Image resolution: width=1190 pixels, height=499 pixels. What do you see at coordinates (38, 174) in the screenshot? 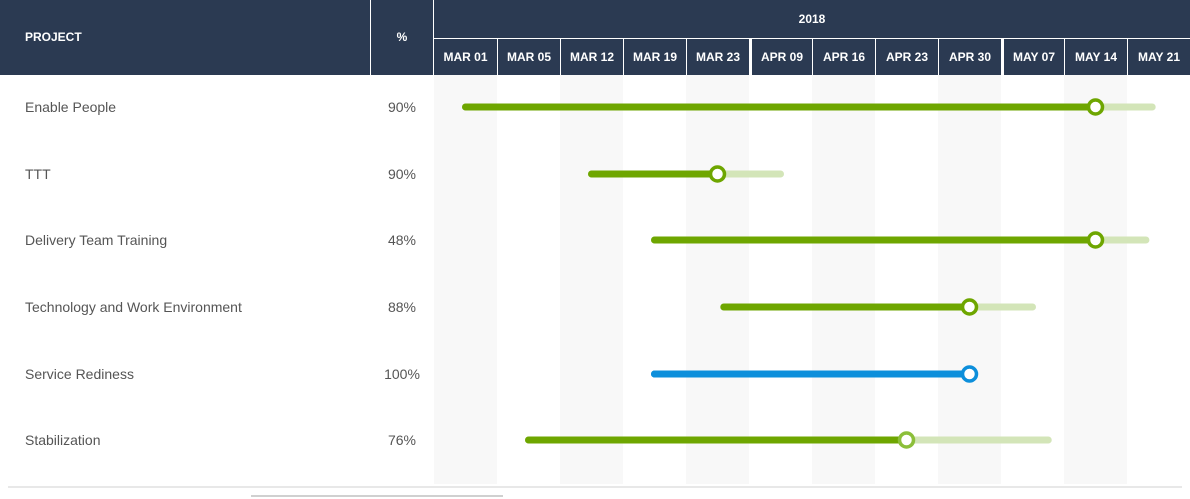
I see `task-name: TTT` at bounding box center [38, 174].